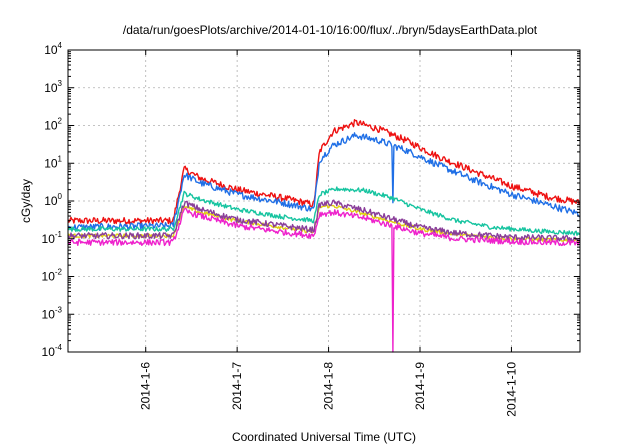  What do you see at coordinates (53, 200) in the screenshot?
I see `y-tick-label: 10⁰` at bounding box center [53, 200].